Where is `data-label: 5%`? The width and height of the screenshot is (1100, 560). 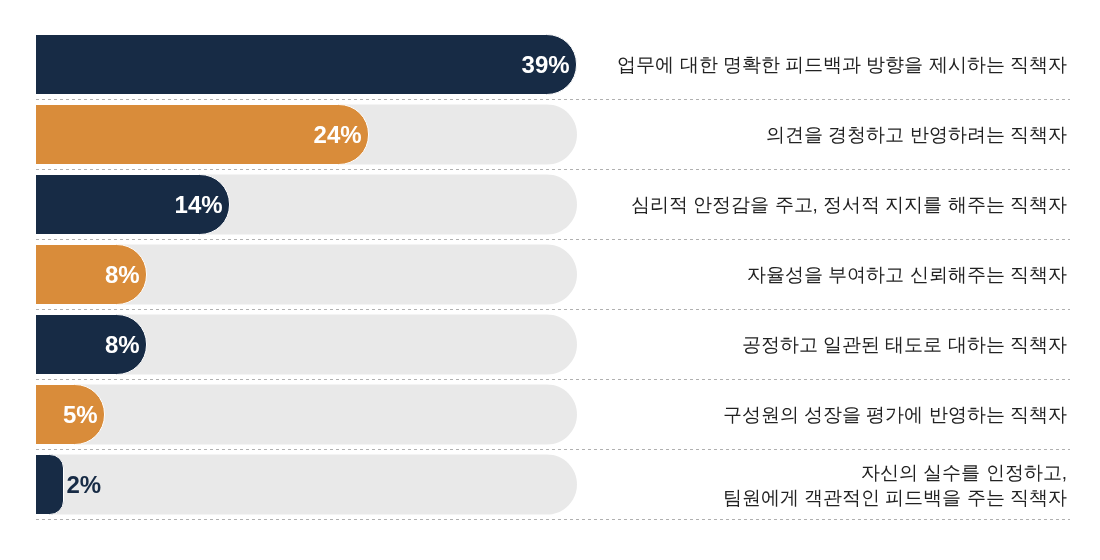 data-label: 5% is located at coordinates (80, 414).